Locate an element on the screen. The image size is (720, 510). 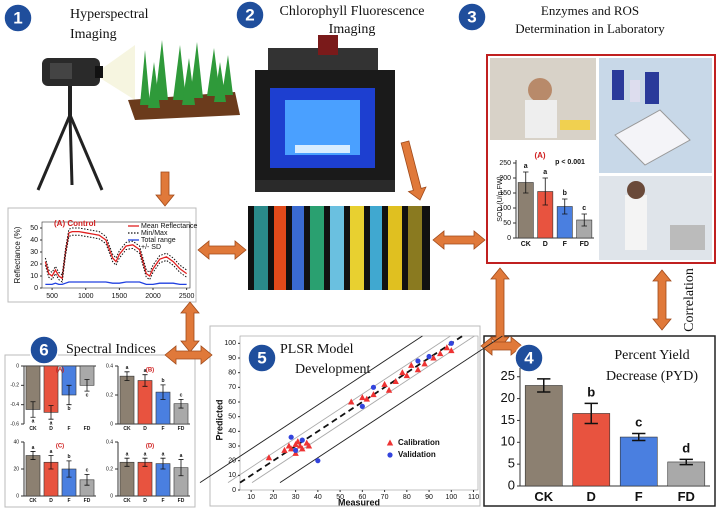
x-tick-label: 90 is located at coordinates (429, 497).